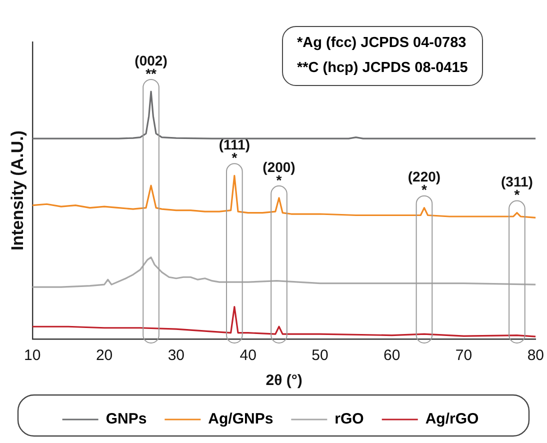 The image size is (547, 443). What do you see at coordinates (126, 419) in the screenshot?
I see `legend-label: GNPs` at bounding box center [126, 419].